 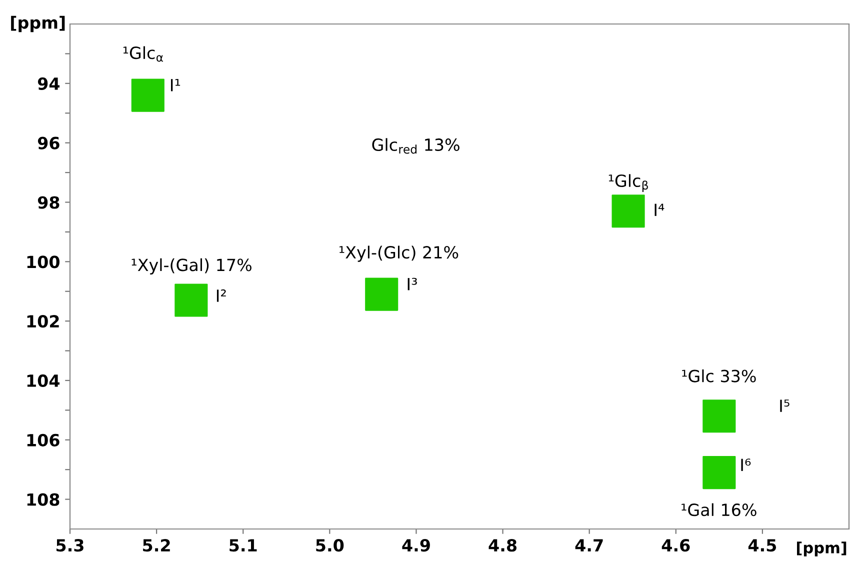 What do you see at coordinates (762, 545) in the screenshot?
I see `x-tick-label: 4.5` at bounding box center [762, 545].